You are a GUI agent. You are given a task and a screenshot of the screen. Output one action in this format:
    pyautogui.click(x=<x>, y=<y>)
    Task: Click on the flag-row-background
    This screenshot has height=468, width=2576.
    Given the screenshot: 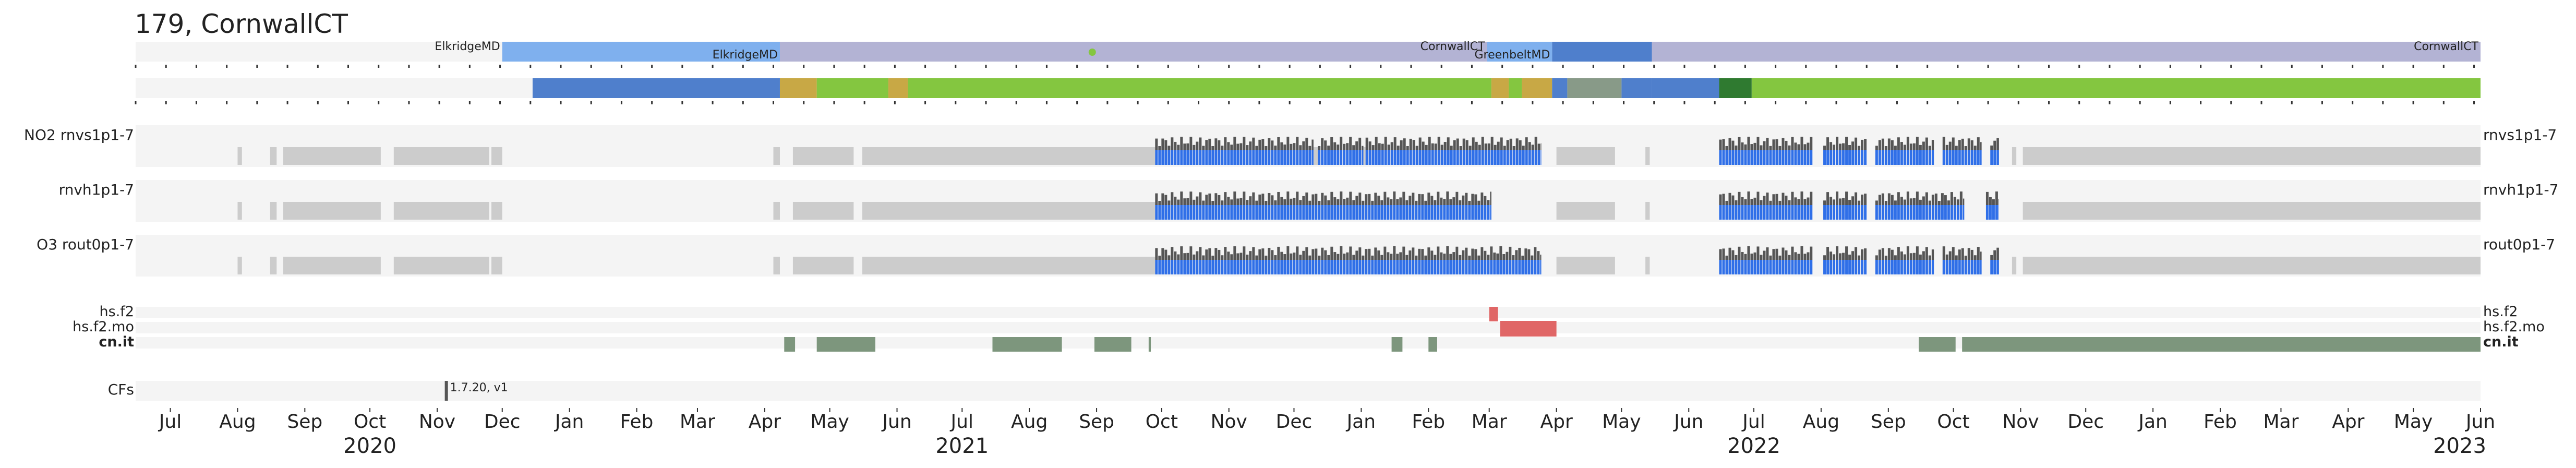 What is the action you would take?
    pyautogui.click(x=1308, y=343)
    